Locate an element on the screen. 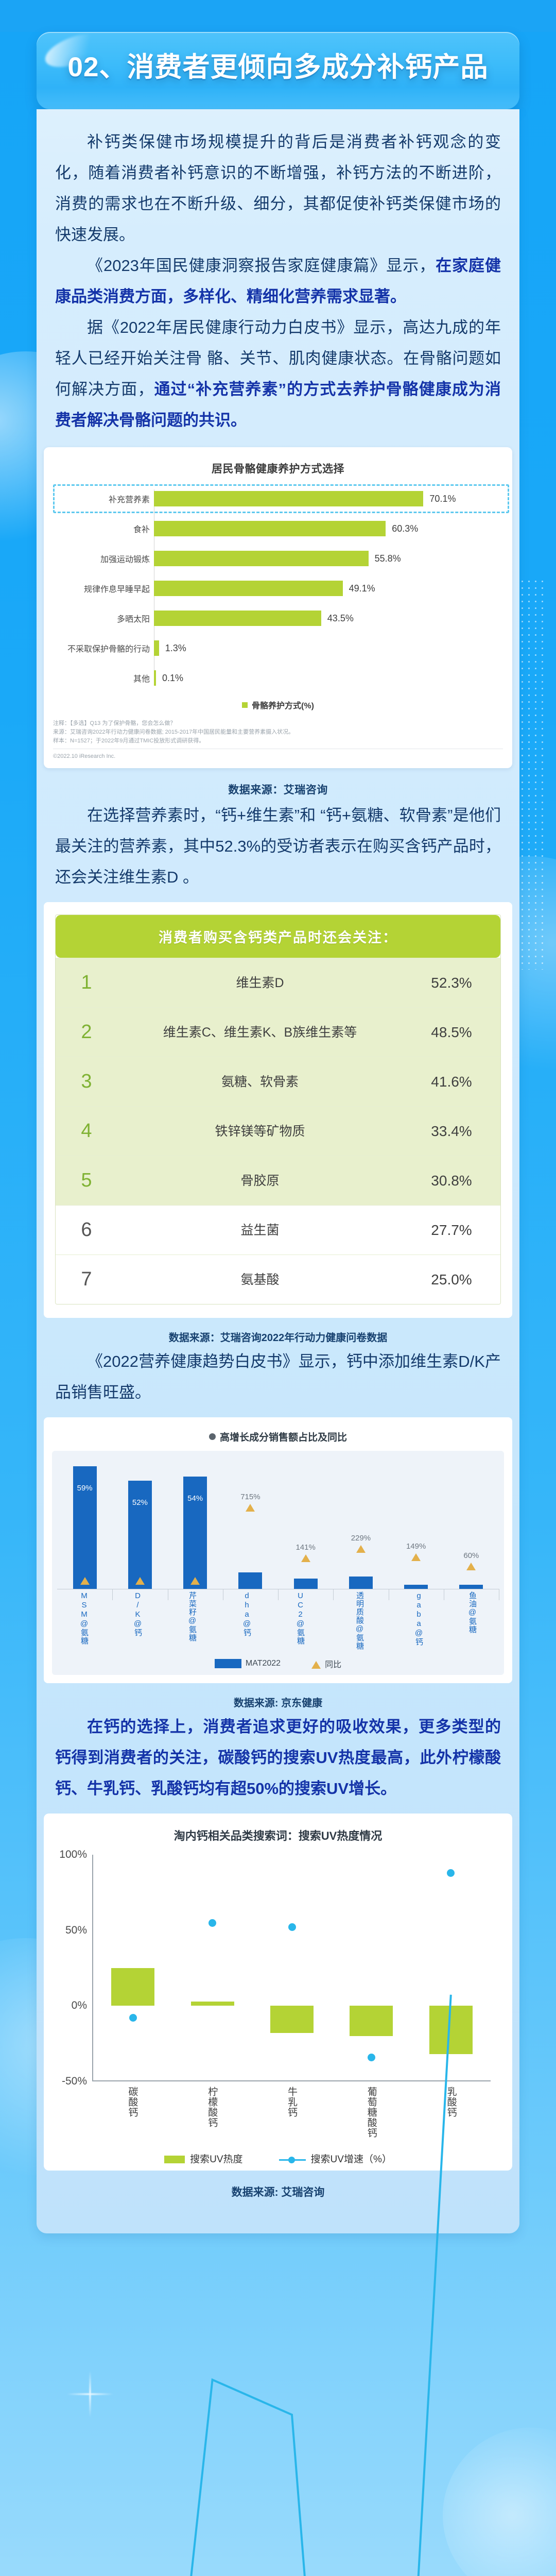 The height and width of the screenshot is (2576, 556). legend-item-mat2022: MAT2022 is located at coordinates (247, 1663).